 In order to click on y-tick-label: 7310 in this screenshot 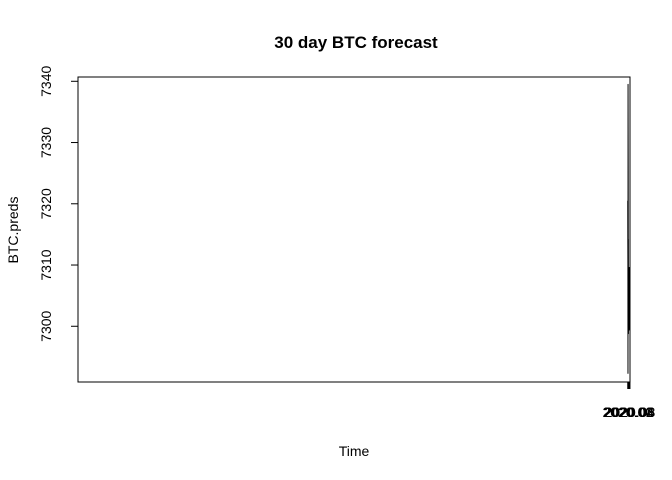, I will do `click(46, 264)`.